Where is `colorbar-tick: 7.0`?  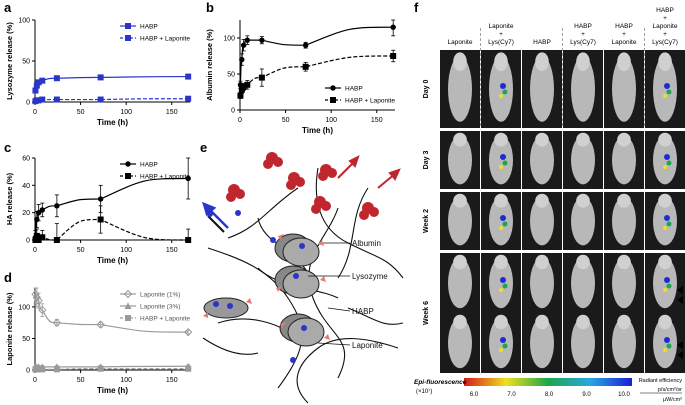 colorbar-tick: 7.0 is located at coordinates (511, 395).